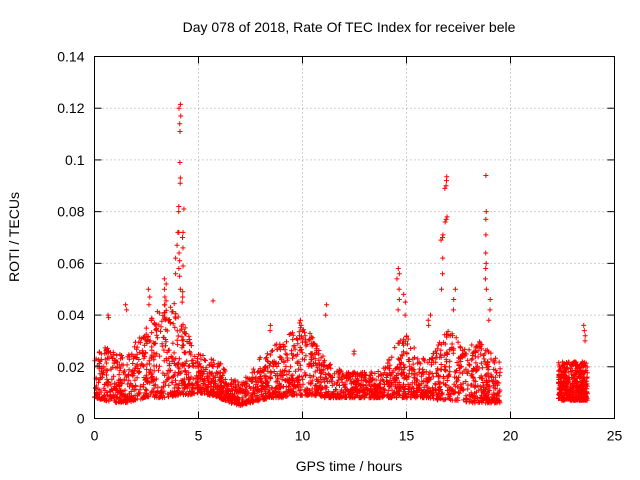 The width and height of the screenshot is (640, 480). Describe the element at coordinates (407, 436) in the screenshot. I see `x-tick-label: 15` at that location.